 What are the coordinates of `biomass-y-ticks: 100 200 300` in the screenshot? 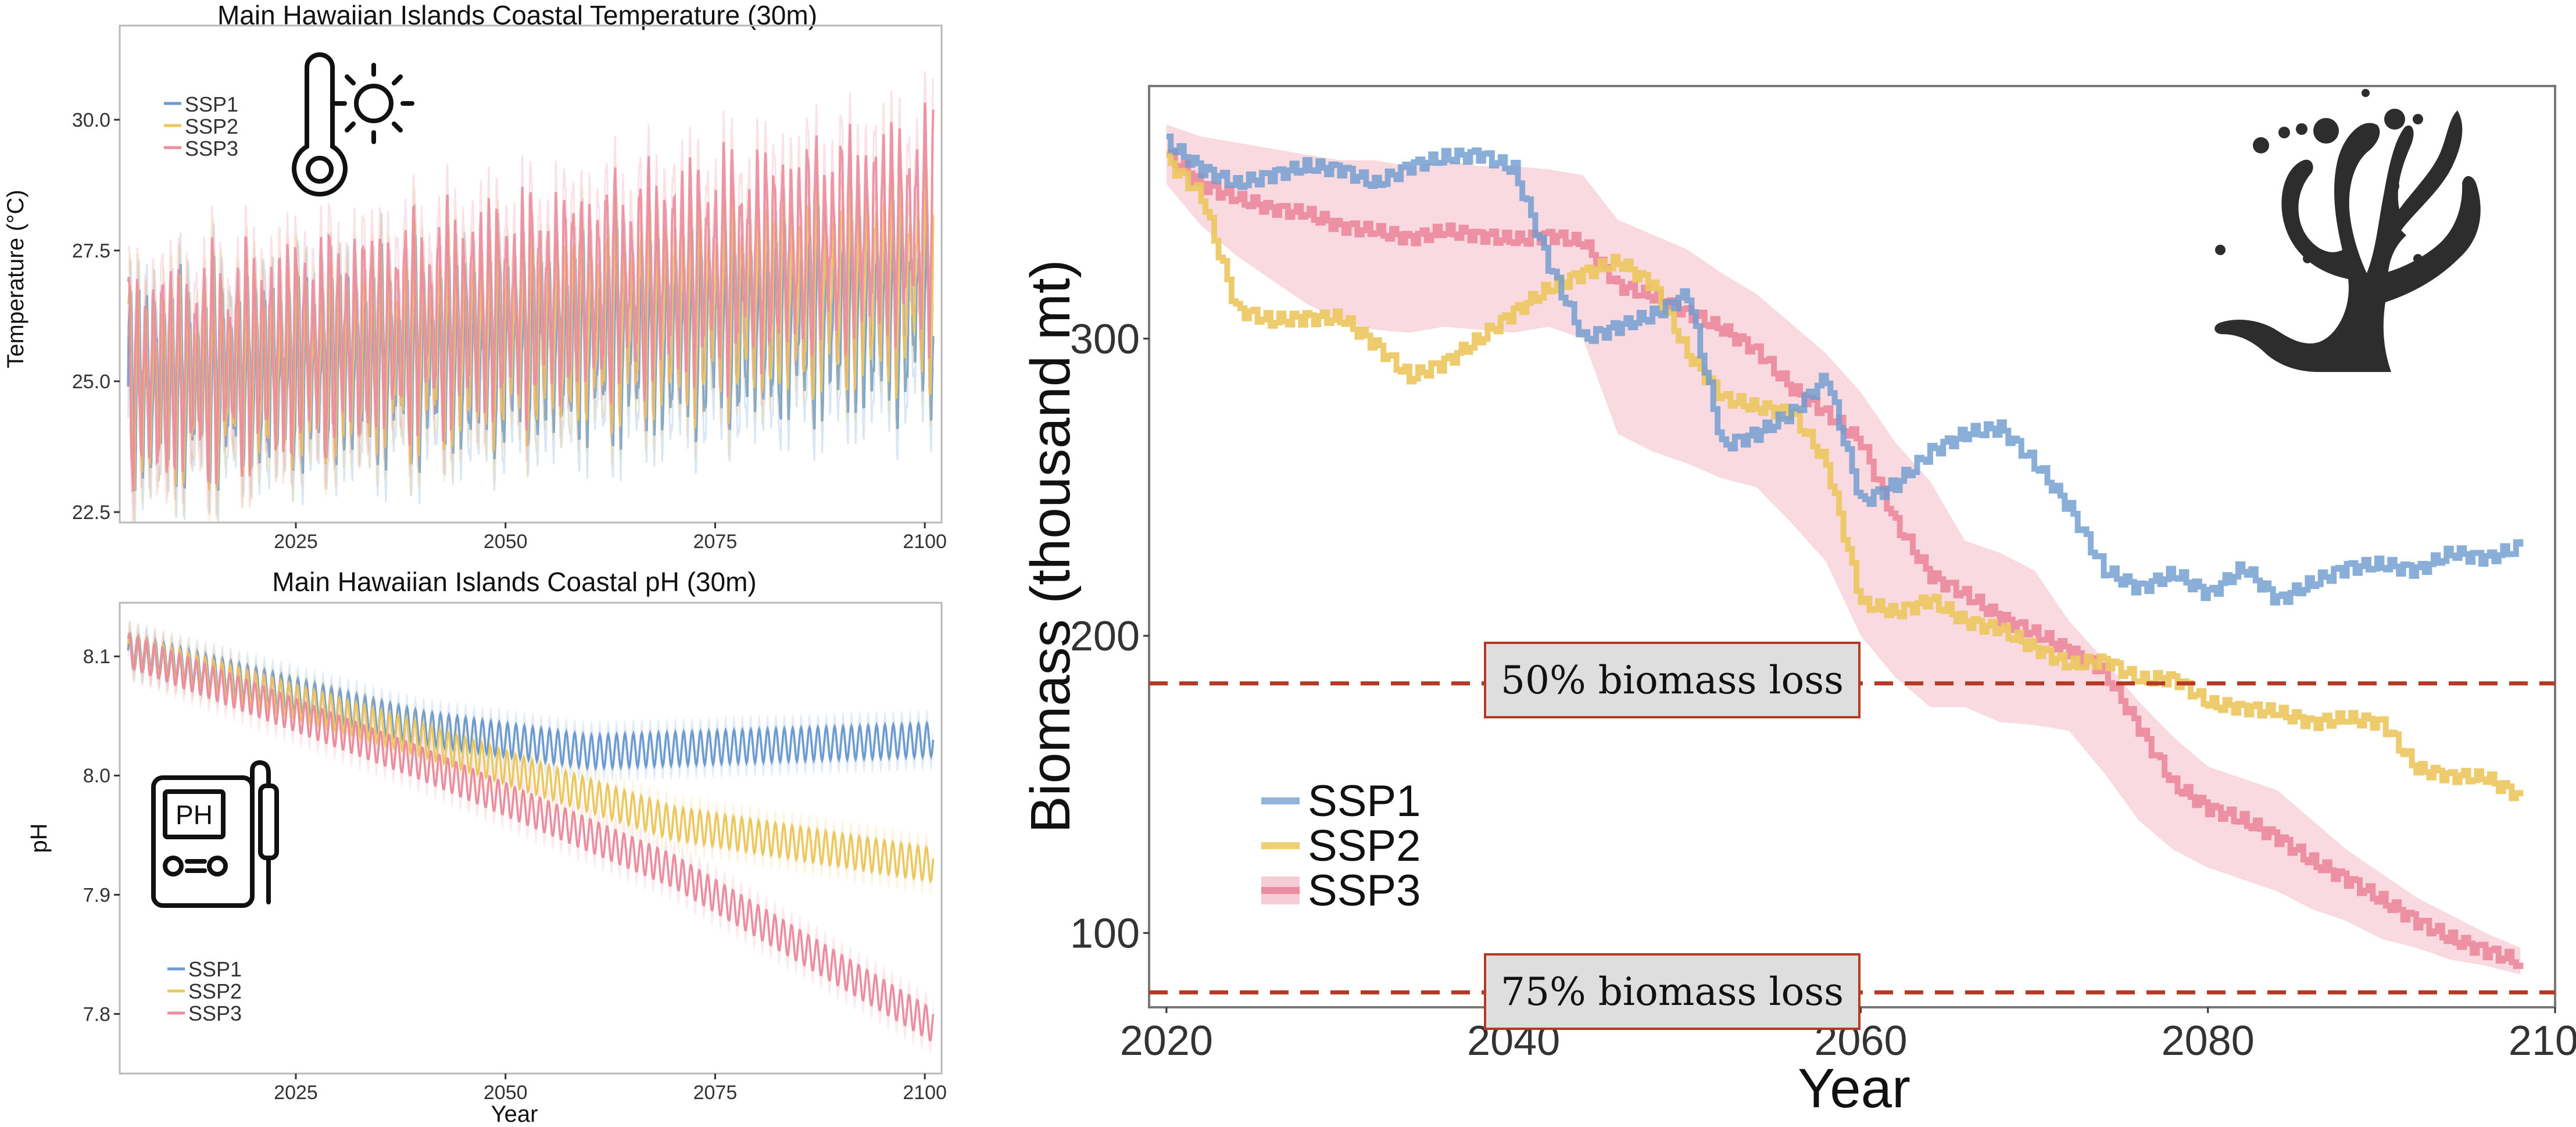 It's located at (1109, 636).